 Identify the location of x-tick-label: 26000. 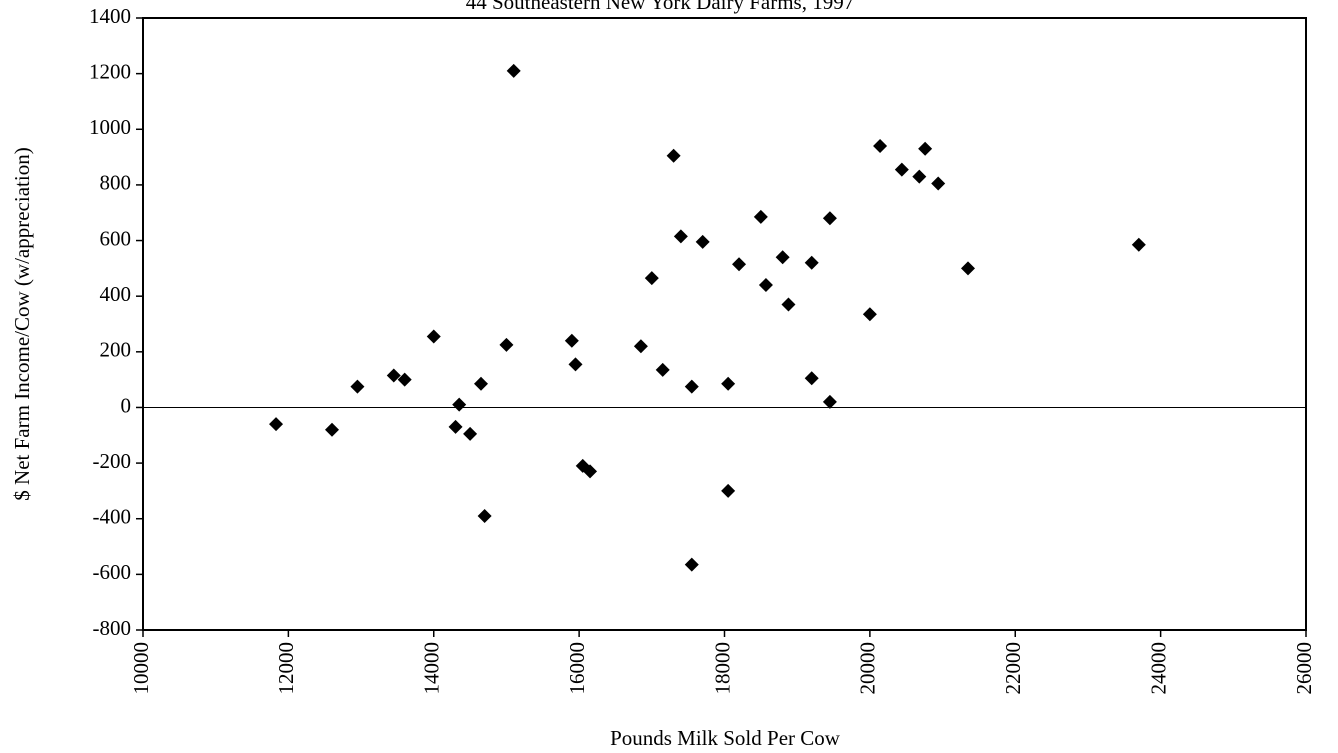
(1304, 668).